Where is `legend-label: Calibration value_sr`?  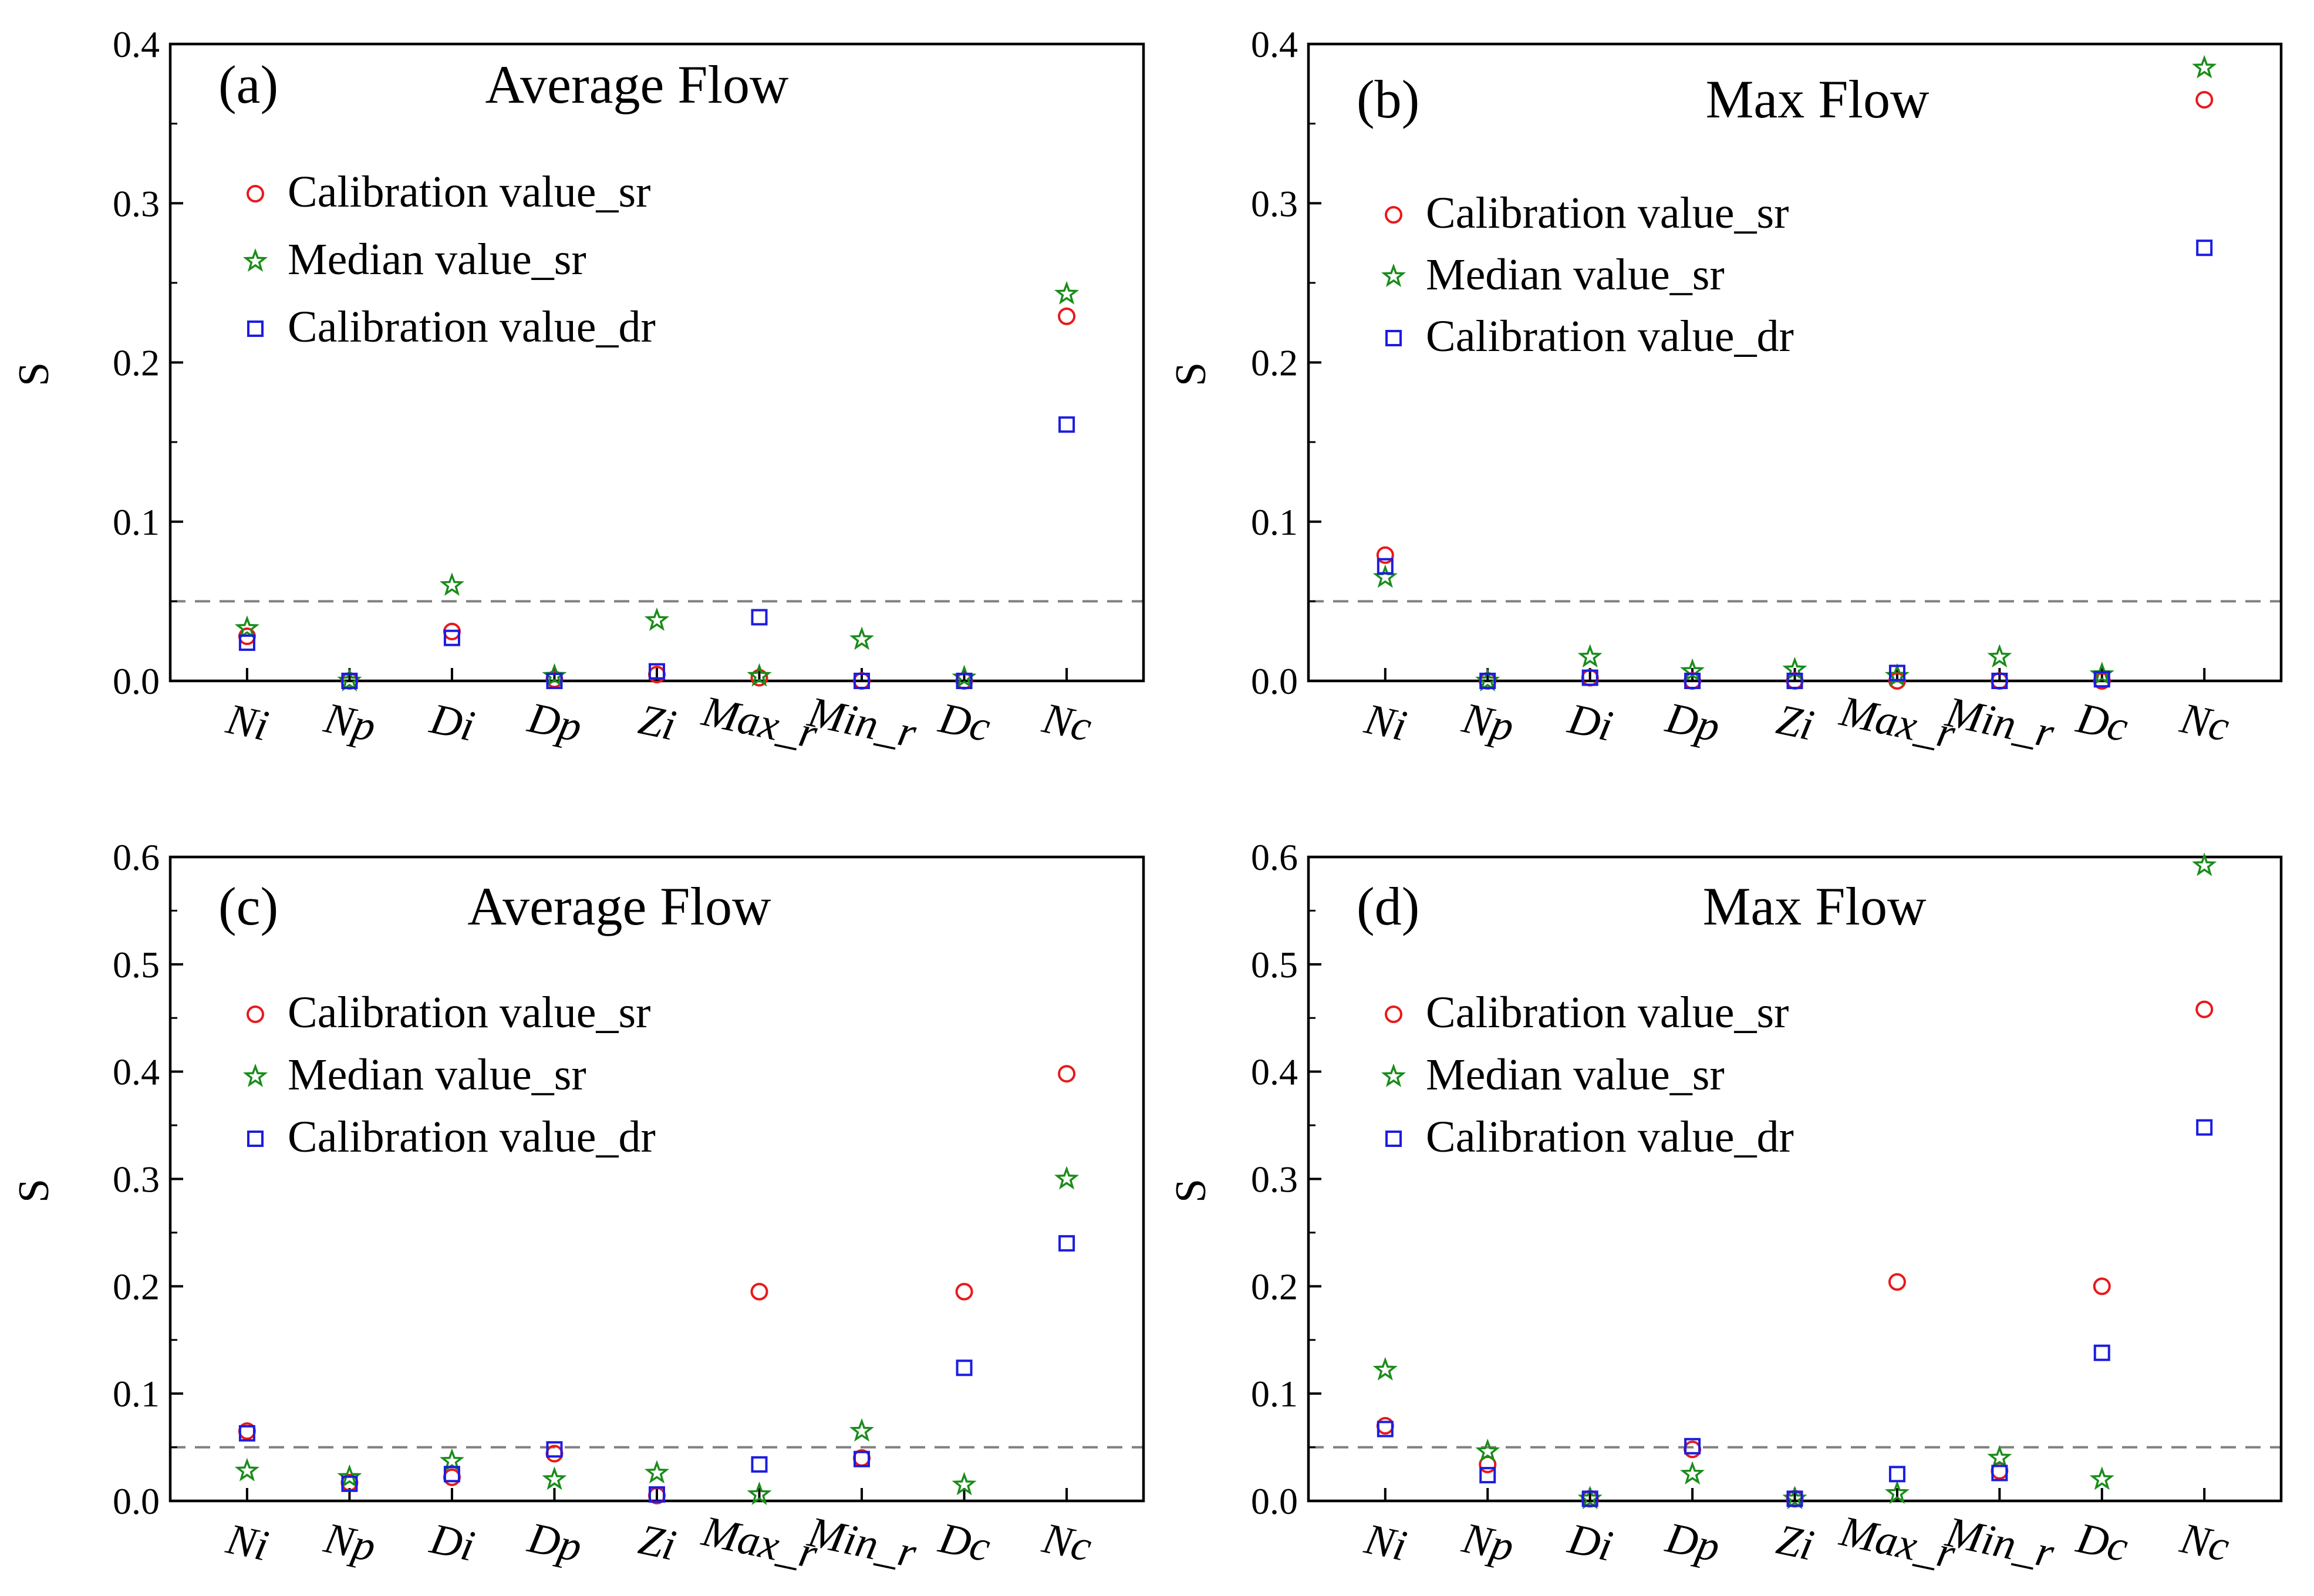
legend-label: Calibration value_sr is located at coordinates (469, 192).